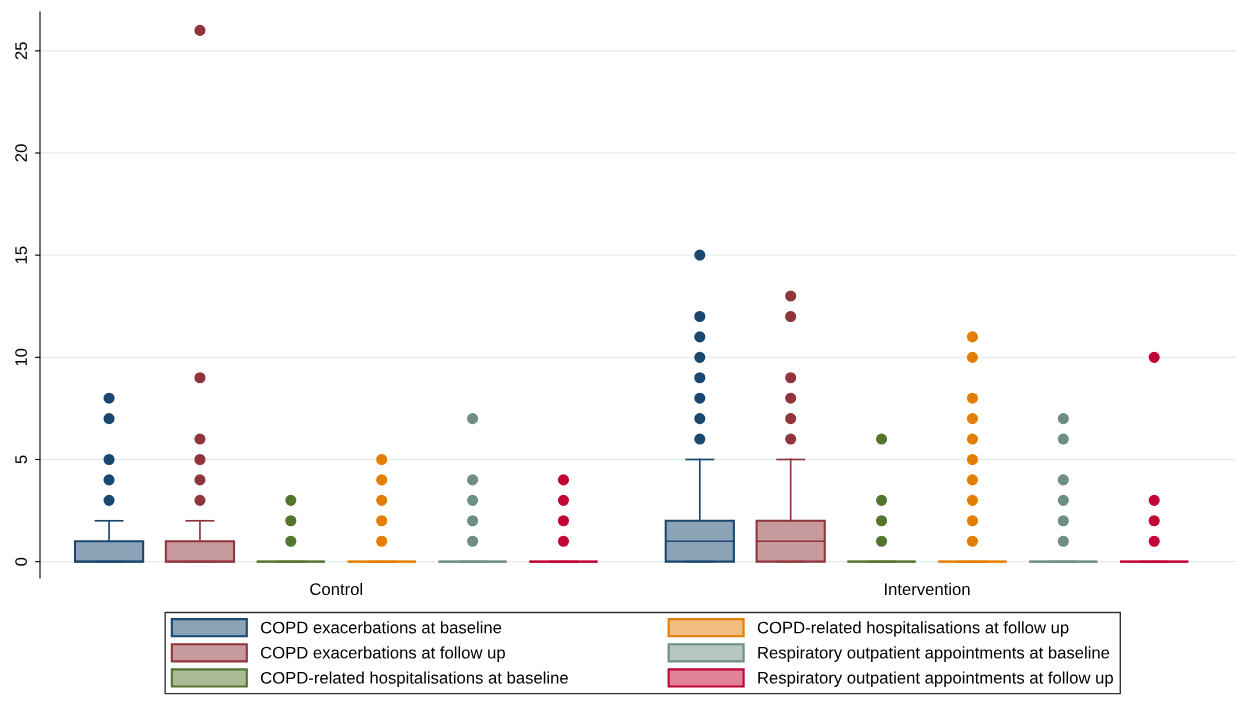  What do you see at coordinates (21, 561) in the screenshot?
I see `y-tick-label: 0` at bounding box center [21, 561].